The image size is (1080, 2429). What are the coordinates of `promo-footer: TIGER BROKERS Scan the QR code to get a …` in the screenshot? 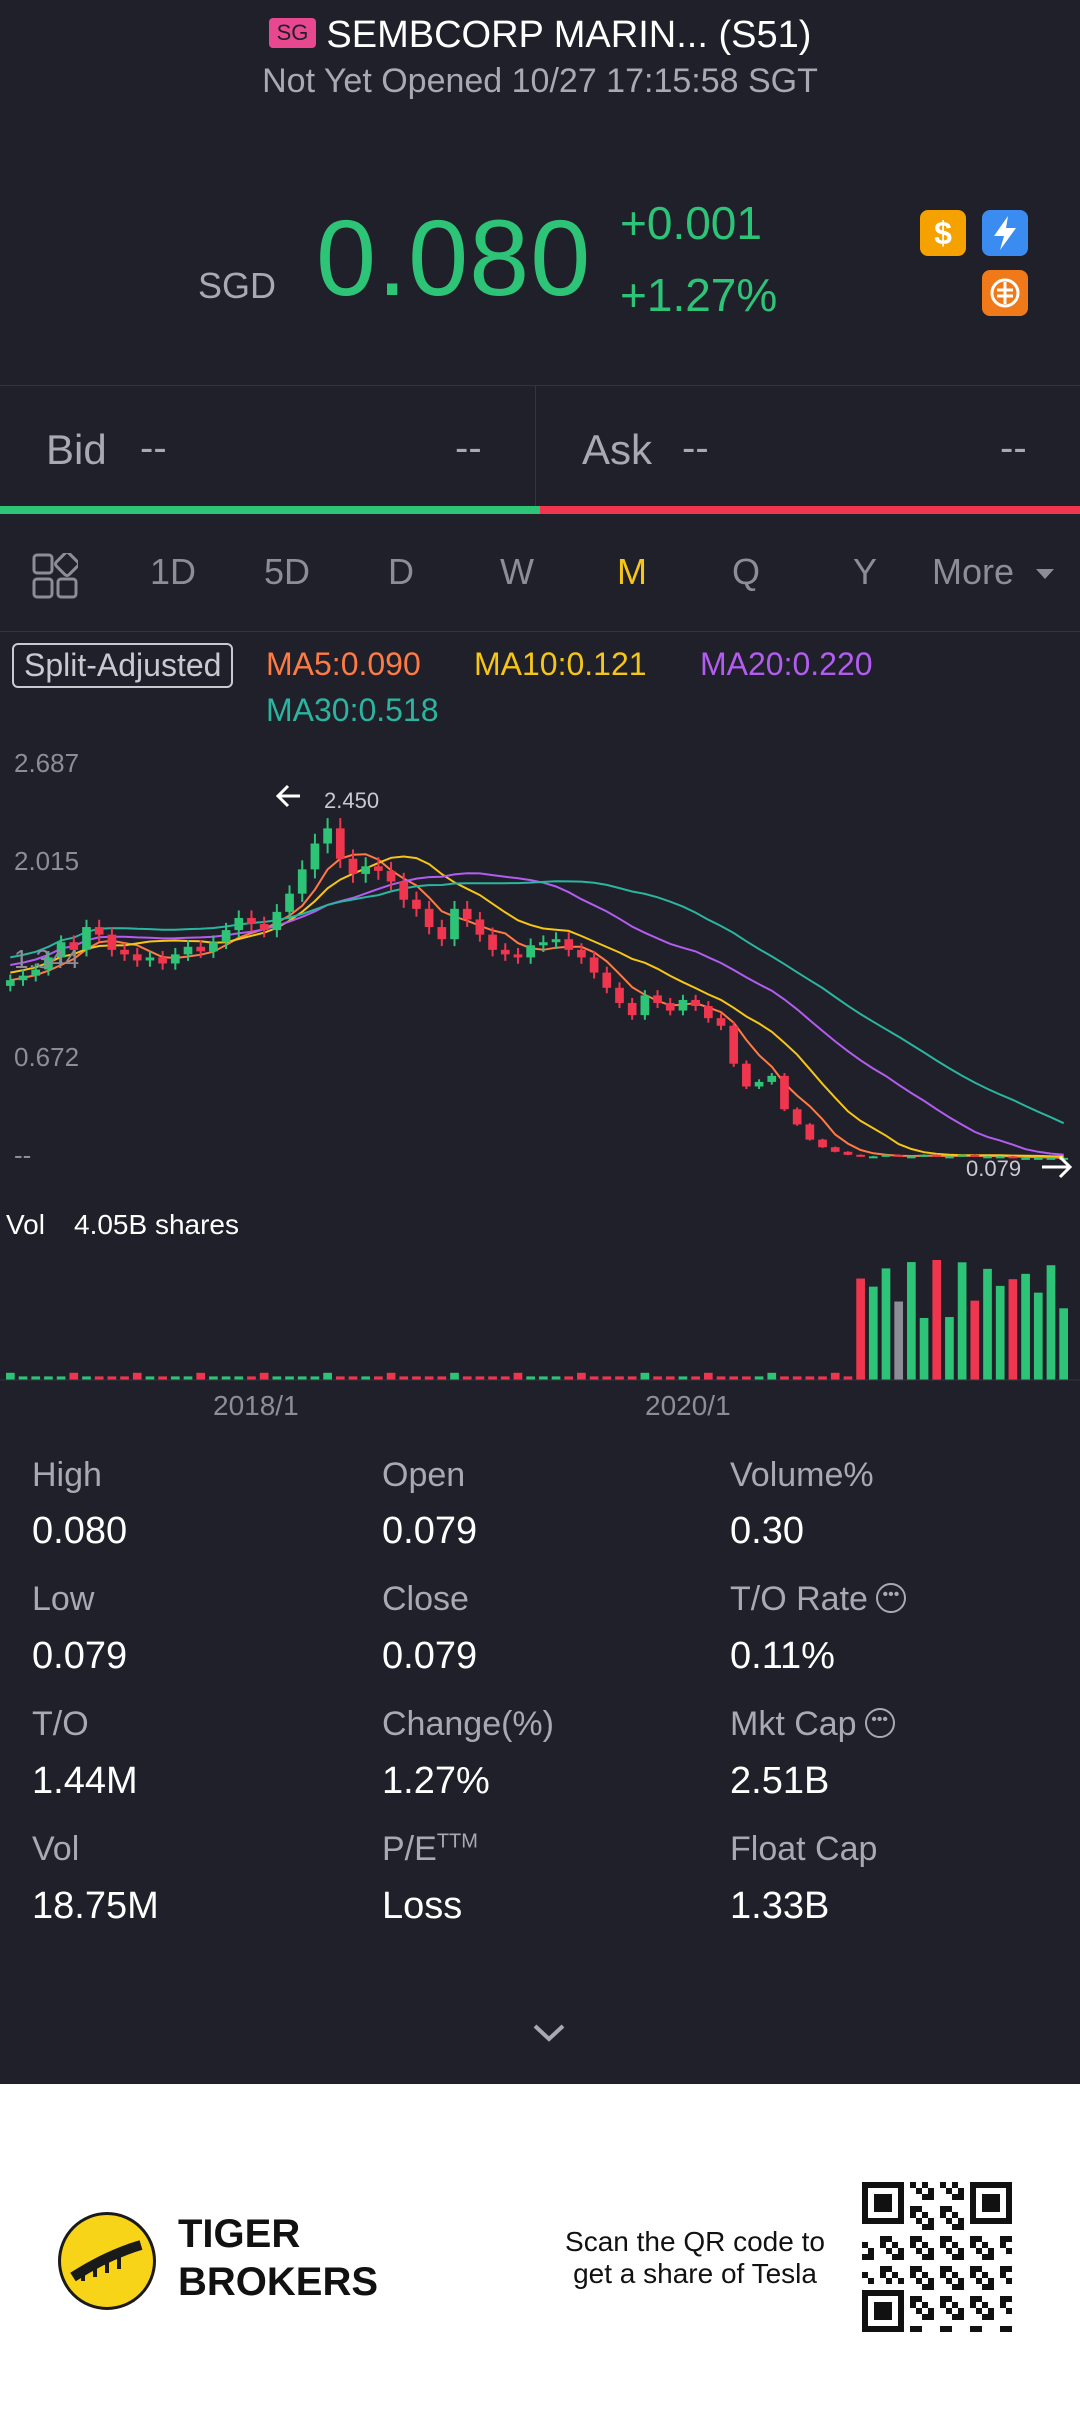 It's located at (540, 2256).